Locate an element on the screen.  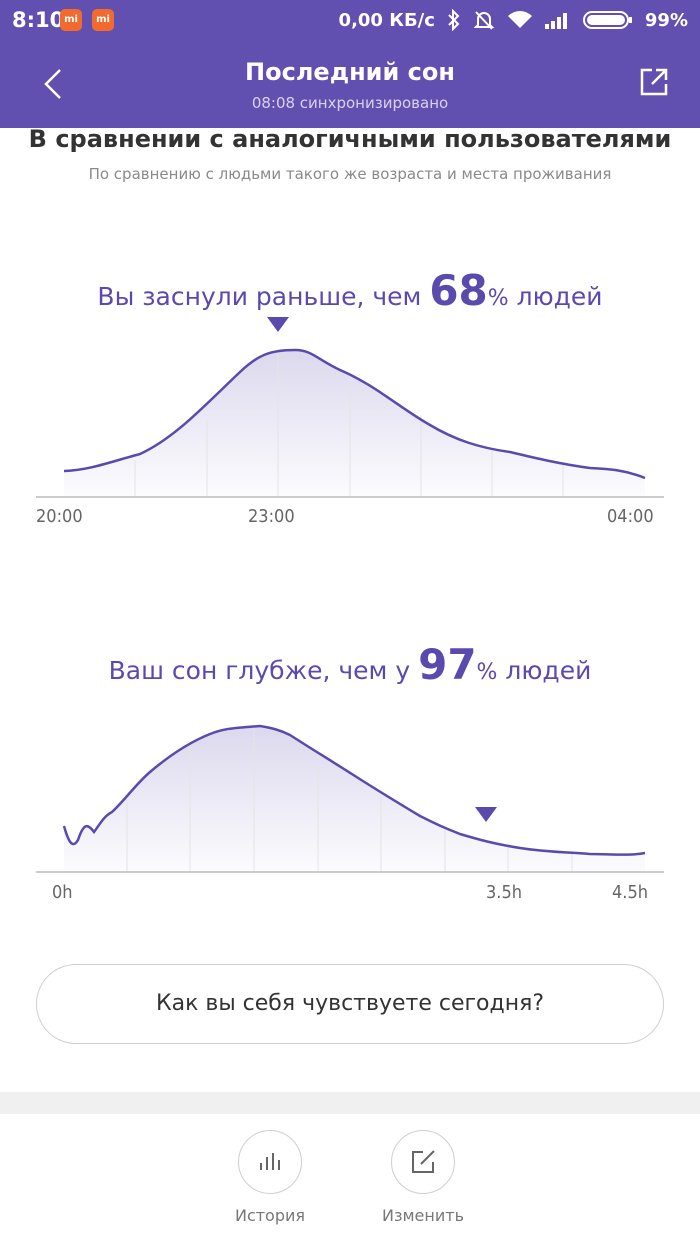
tick-label: 04:00 is located at coordinates (630, 516).